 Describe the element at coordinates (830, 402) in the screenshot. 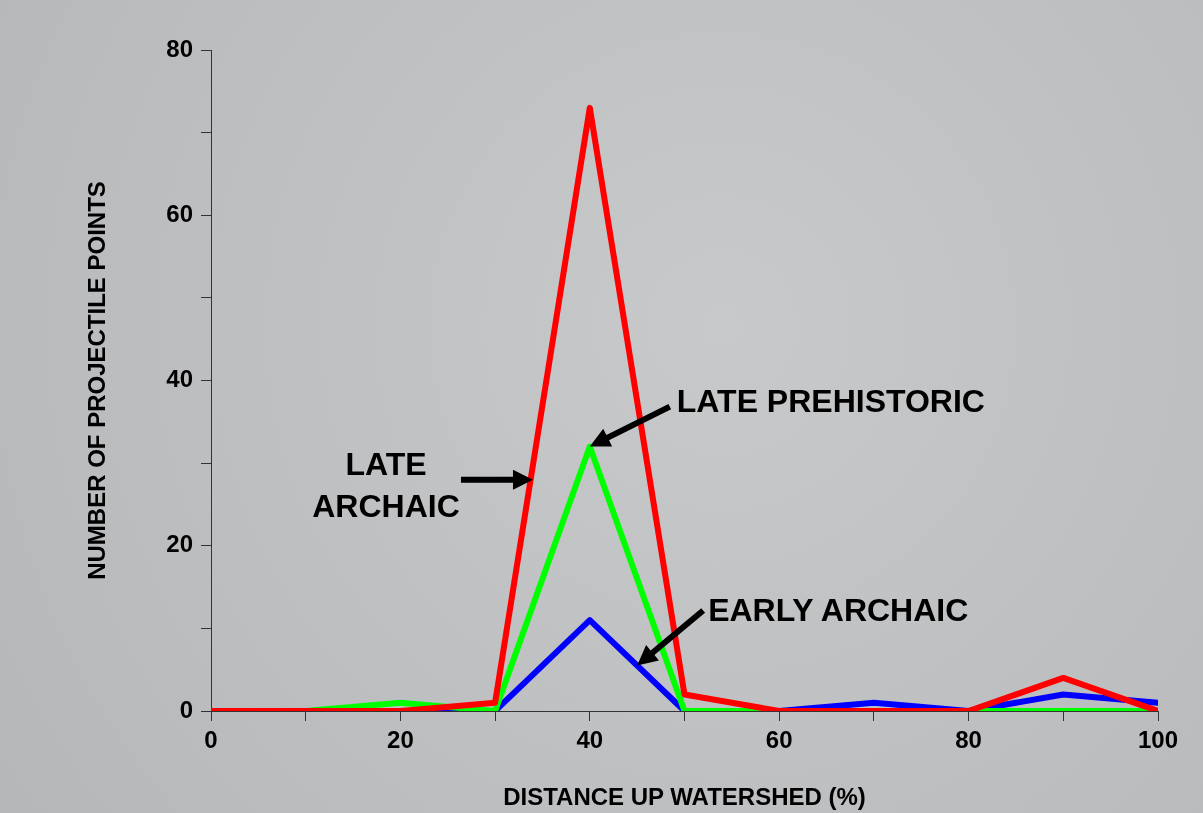

I see `annotation: LATE PREHISTORIC` at that location.